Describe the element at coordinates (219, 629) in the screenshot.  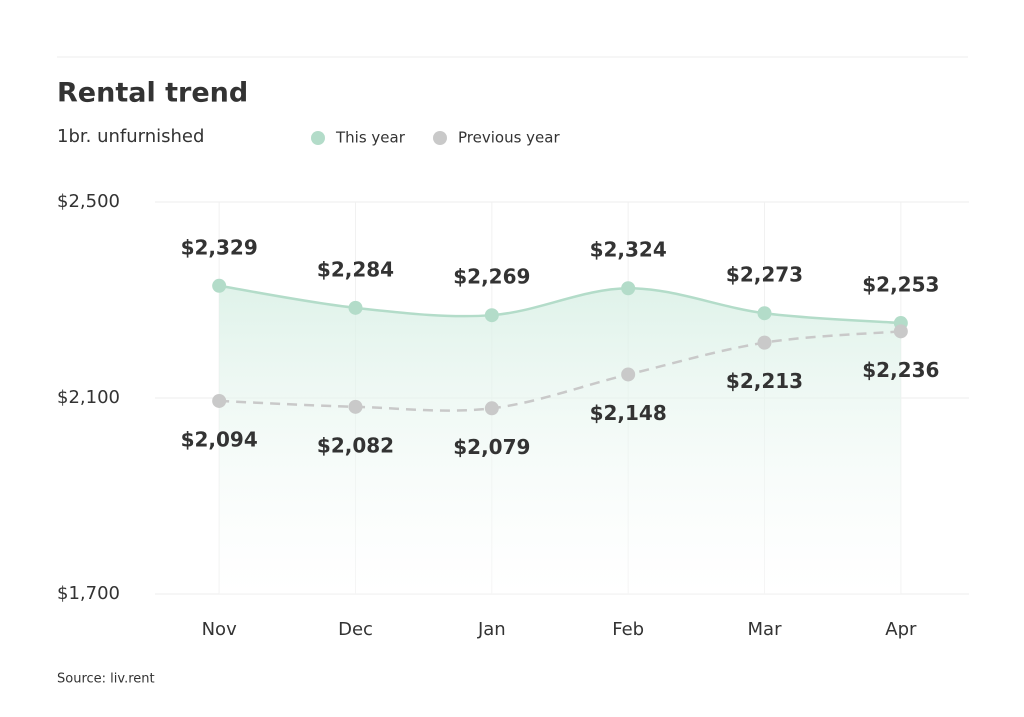
I see `x-tick-label: Nov` at that location.